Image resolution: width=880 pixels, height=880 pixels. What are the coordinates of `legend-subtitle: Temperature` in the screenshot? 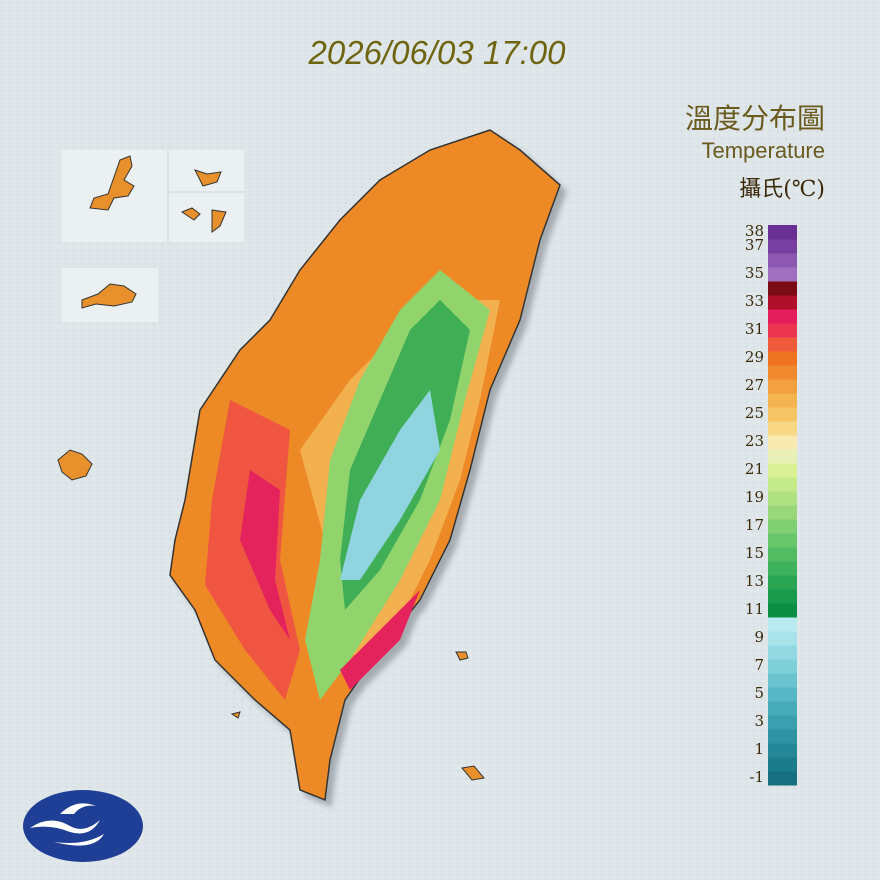 It's located at (763, 150).